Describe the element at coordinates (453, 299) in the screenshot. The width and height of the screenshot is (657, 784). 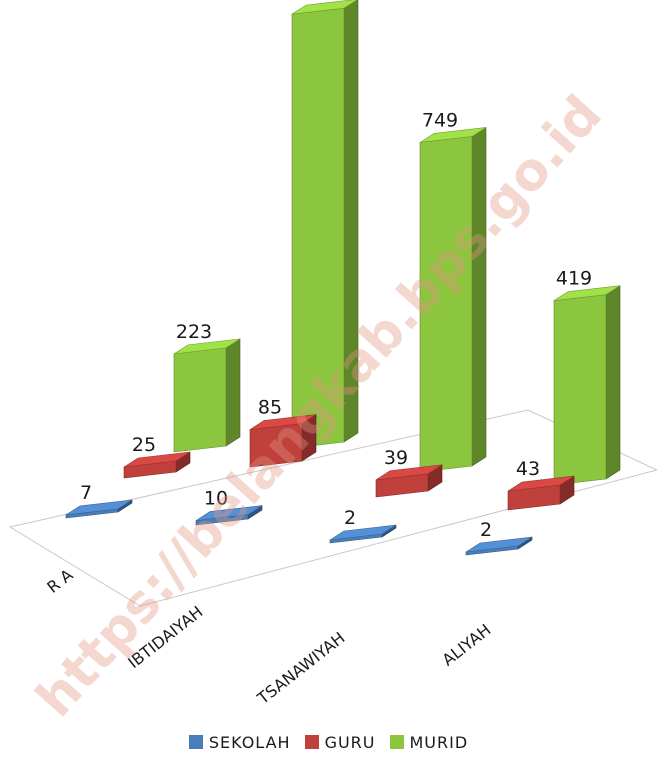
I see `bar-murid-tsanawiyah` at that location.